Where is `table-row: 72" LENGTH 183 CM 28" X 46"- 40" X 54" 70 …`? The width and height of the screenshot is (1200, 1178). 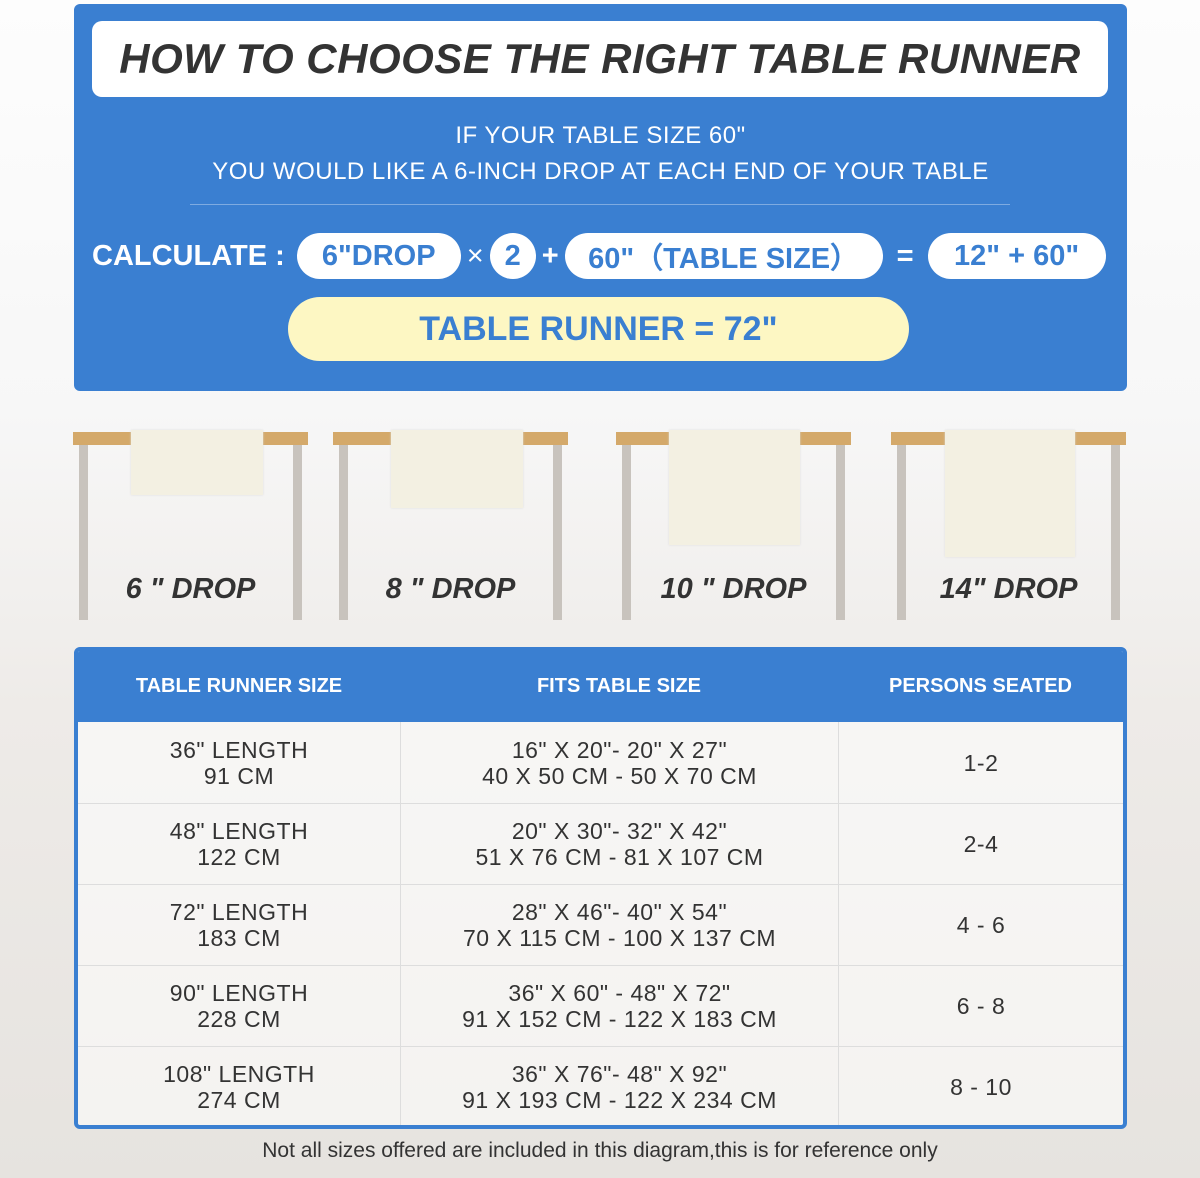
table-row: 72" LENGTH 183 CM 28" X 46"- 40" X 54" 70 … is located at coordinates (600, 924).